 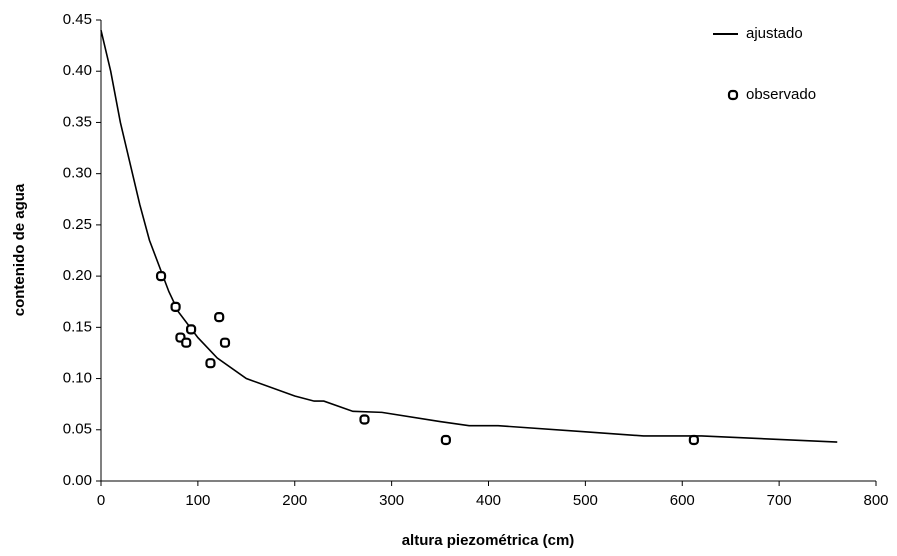 What do you see at coordinates (77, 378) in the screenshot?
I see `y-tick-label: 0.10` at bounding box center [77, 378].